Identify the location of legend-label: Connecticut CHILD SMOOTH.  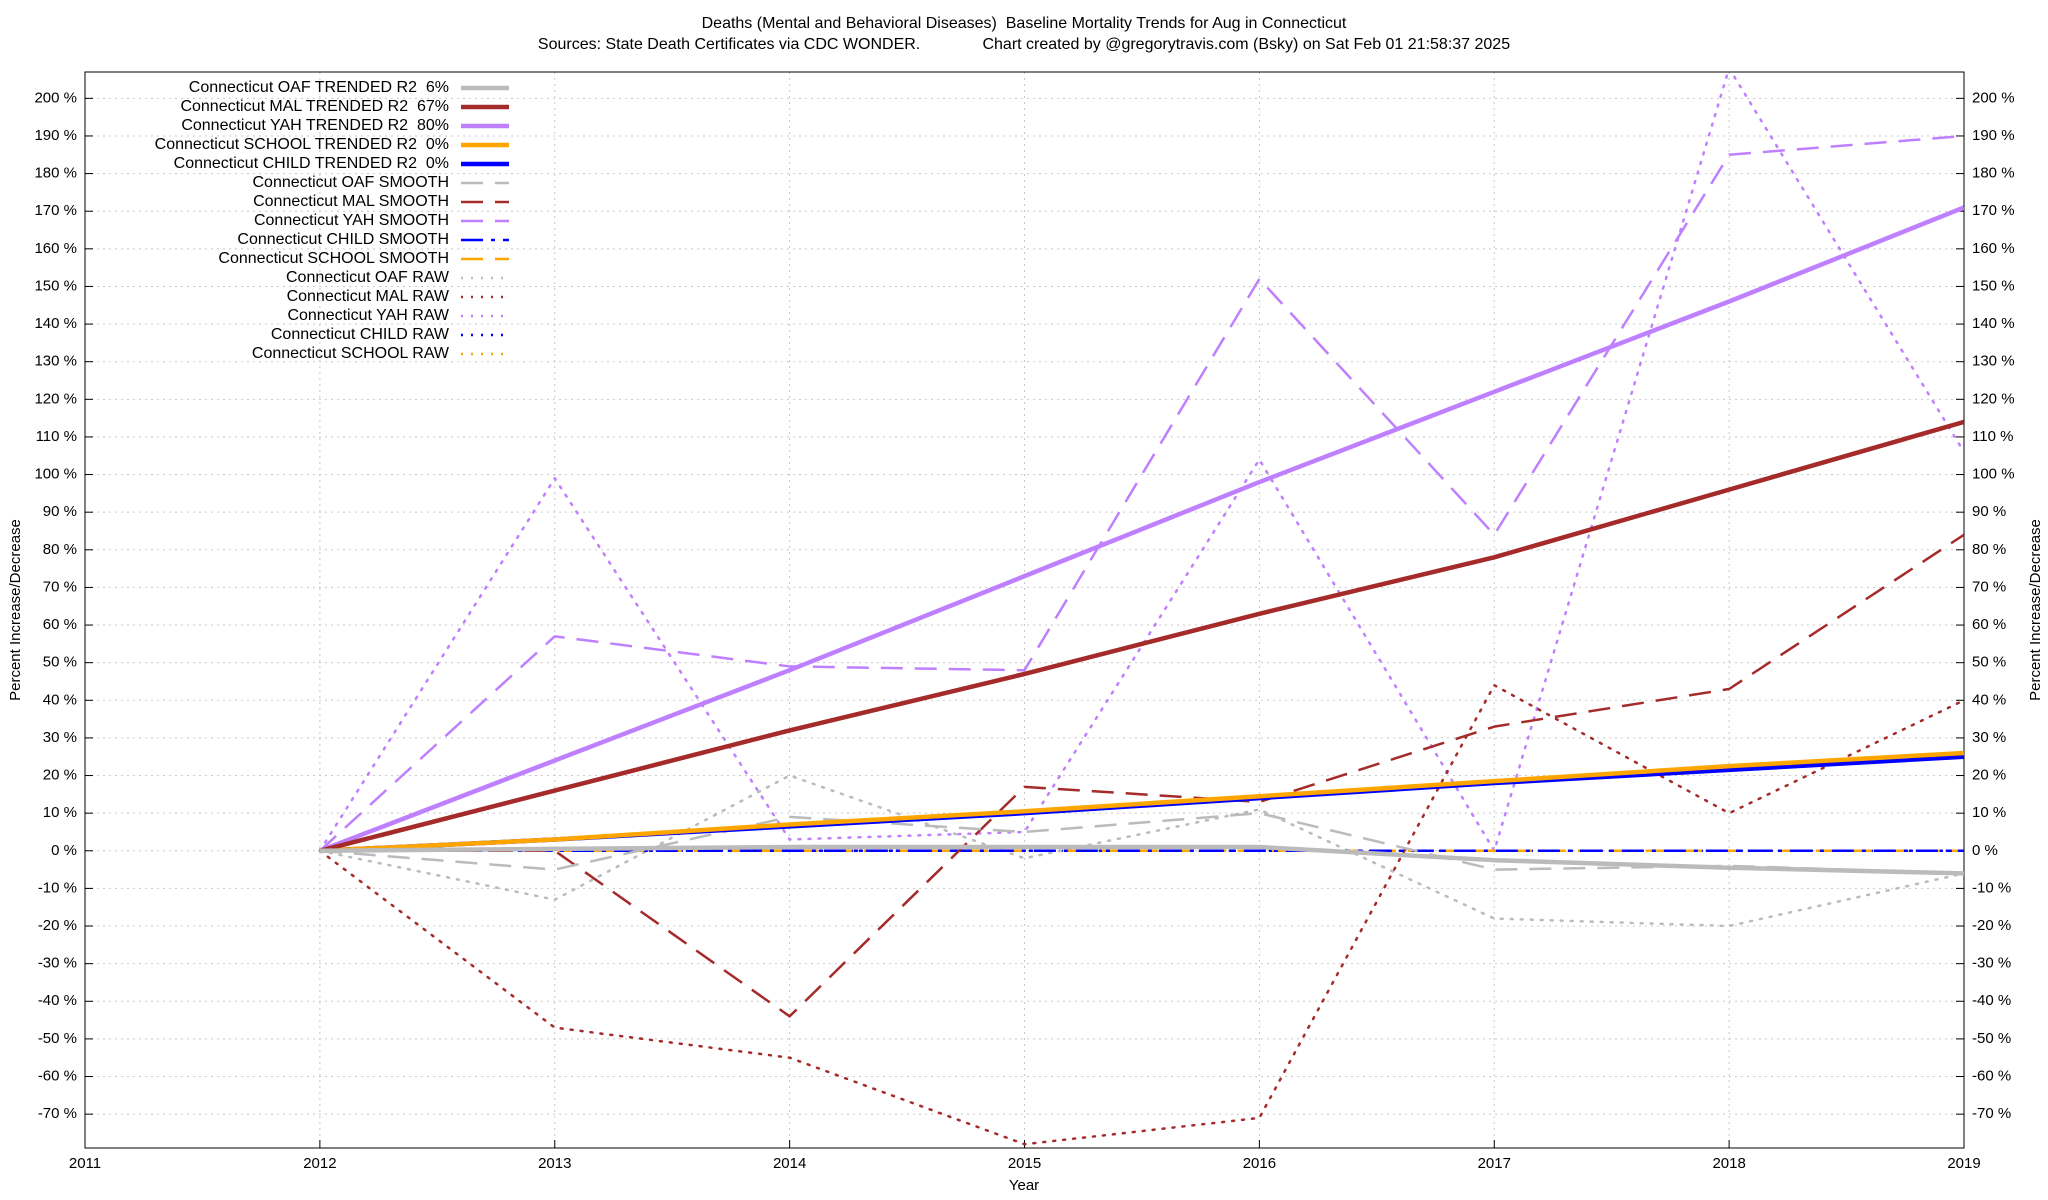
(343, 239).